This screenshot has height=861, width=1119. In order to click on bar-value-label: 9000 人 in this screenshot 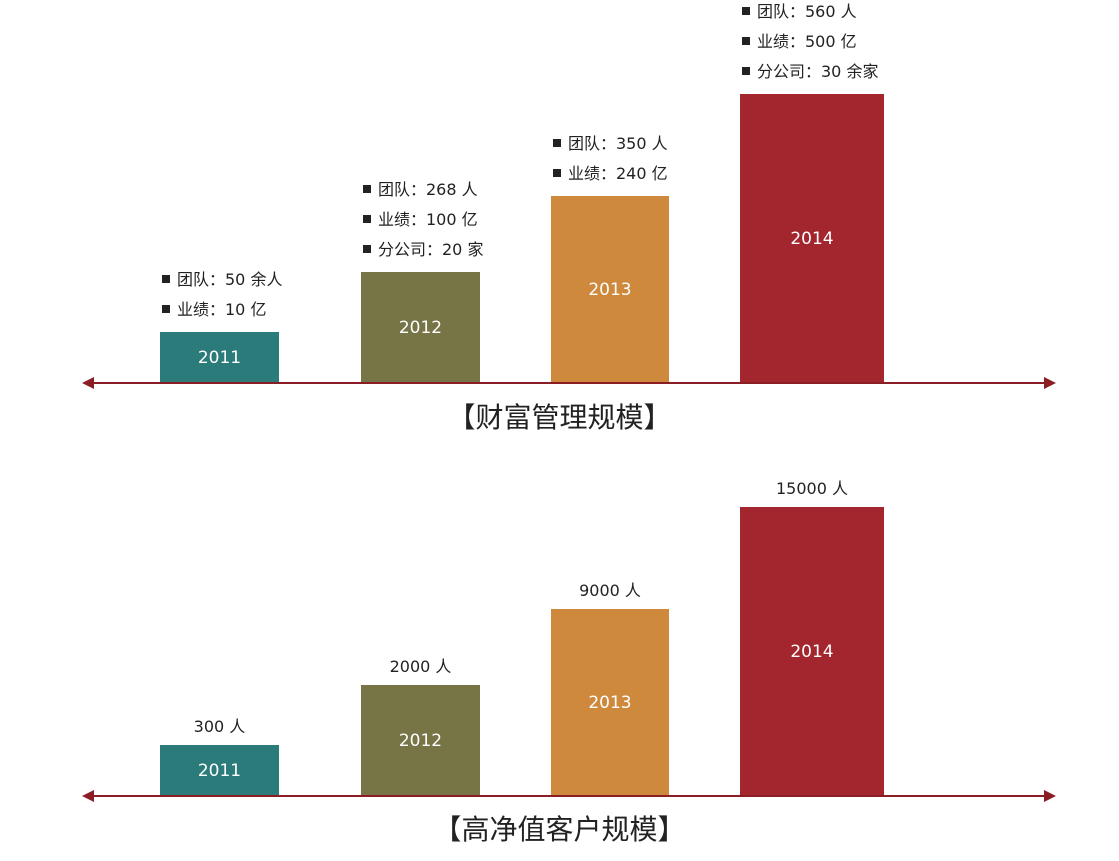, I will do `click(610, 590)`.